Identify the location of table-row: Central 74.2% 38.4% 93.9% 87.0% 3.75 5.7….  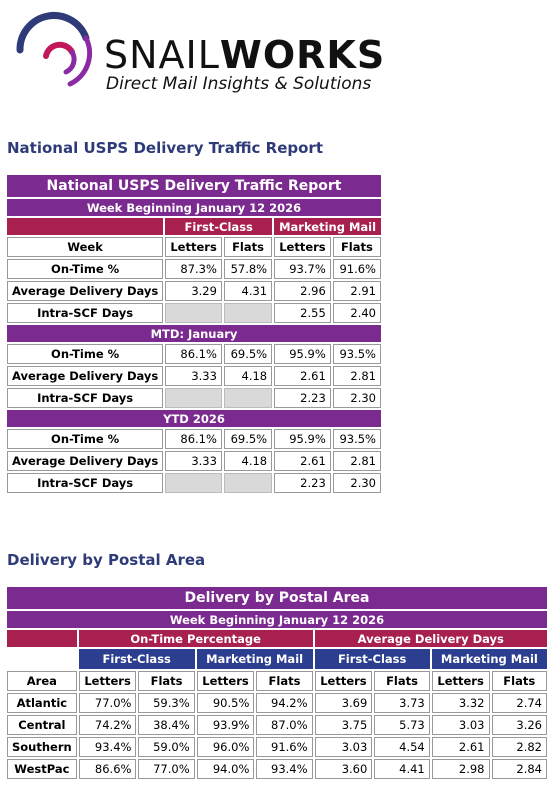
(277, 725).